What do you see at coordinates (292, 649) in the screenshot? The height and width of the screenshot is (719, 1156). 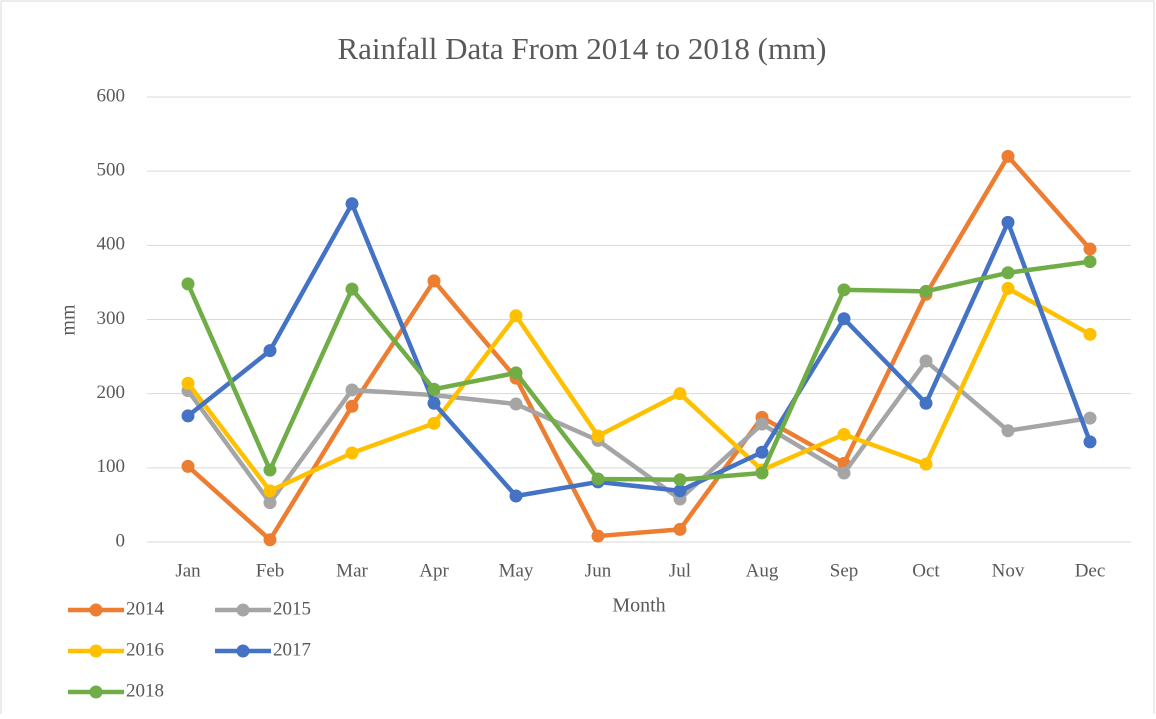 I see `legend-label: 2017` at bounding box center [292, 649].